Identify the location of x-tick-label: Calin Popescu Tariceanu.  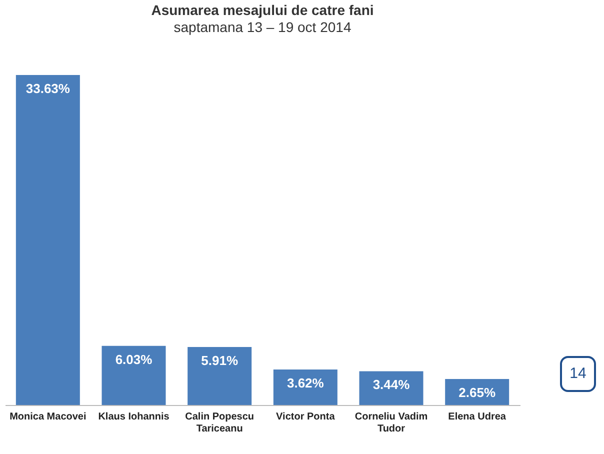
(219, 423).